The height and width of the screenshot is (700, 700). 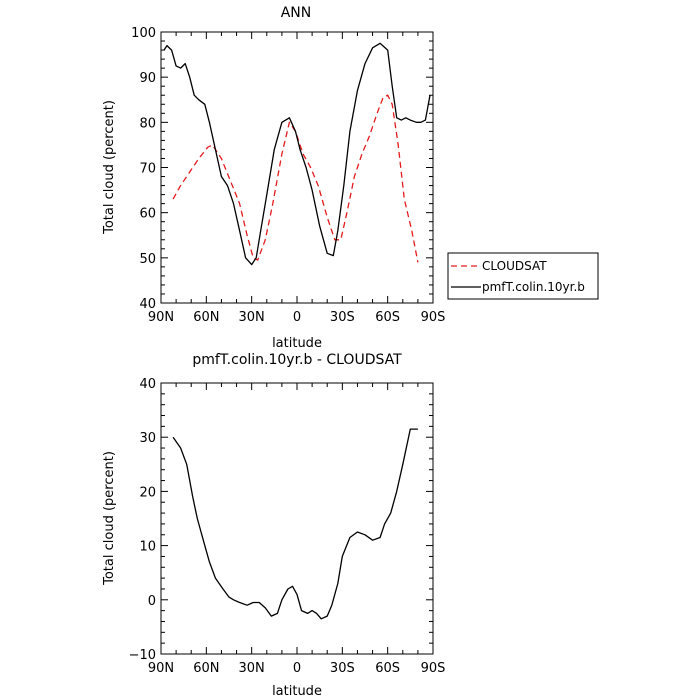 I want to click on bottom-x-tick-label: 30S, so click(x=342, y=668).